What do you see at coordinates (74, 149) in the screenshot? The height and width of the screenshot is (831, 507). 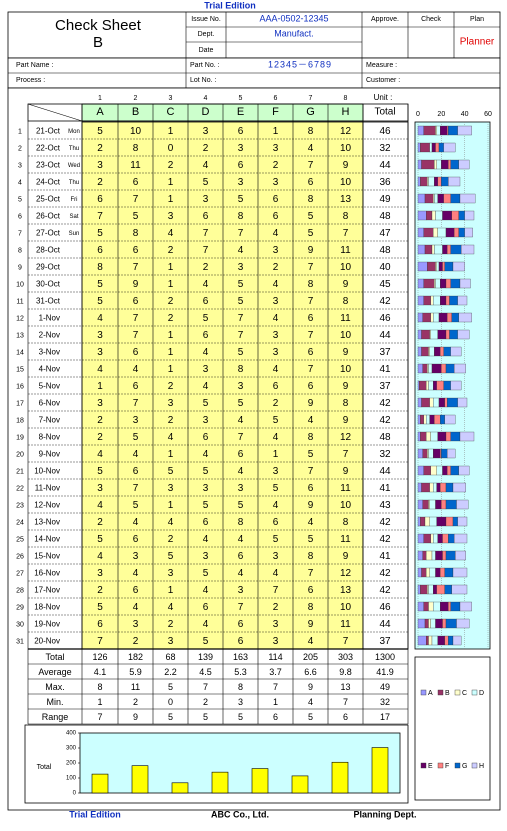 I see `day: Thu` at bounding box center [74, 149].